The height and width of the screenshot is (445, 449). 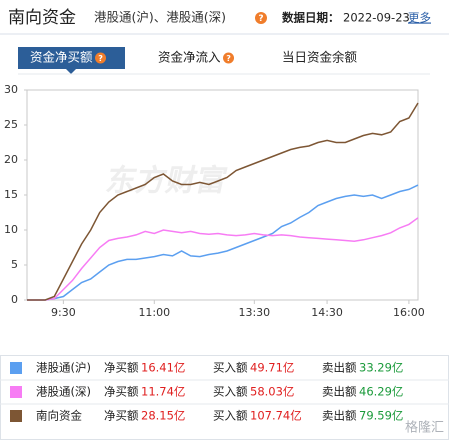 I want to click on x-tick-label: 14:30, so click(x=327, y=312).